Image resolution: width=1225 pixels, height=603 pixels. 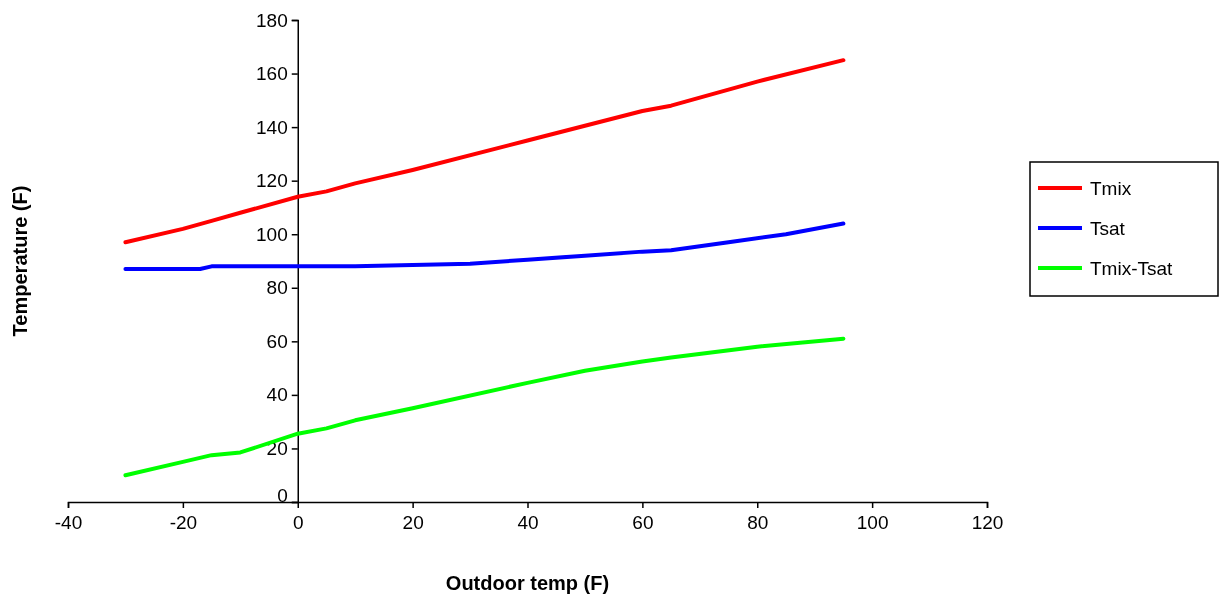 What do you see at coordinates (1132, 268) in the screenshot?
I see `legend-label: Tmix-Tsat` at bounding box center [1132, 268].